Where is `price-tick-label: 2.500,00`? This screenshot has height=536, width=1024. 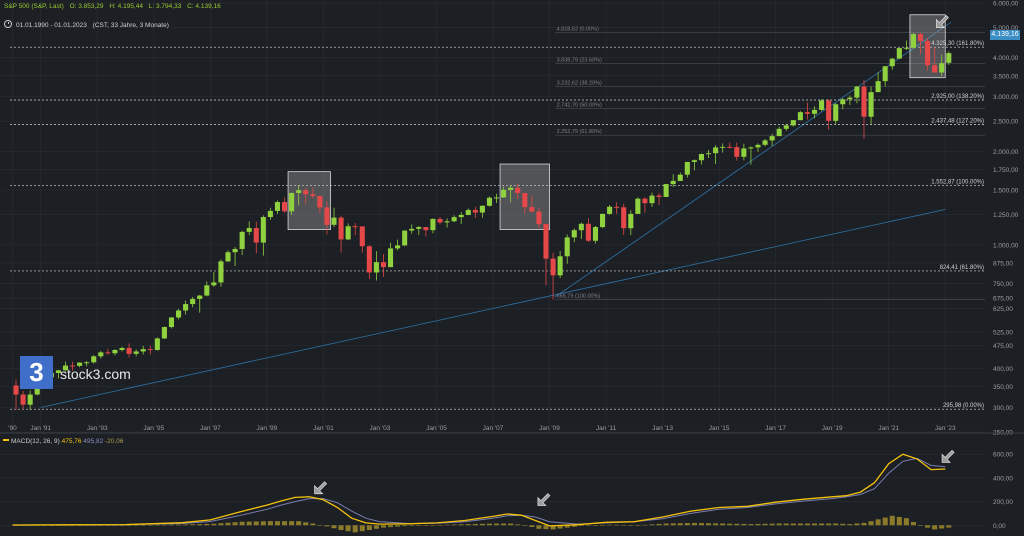
price-tick-label: 2.500,00 is located at coordinates (1006, 122).